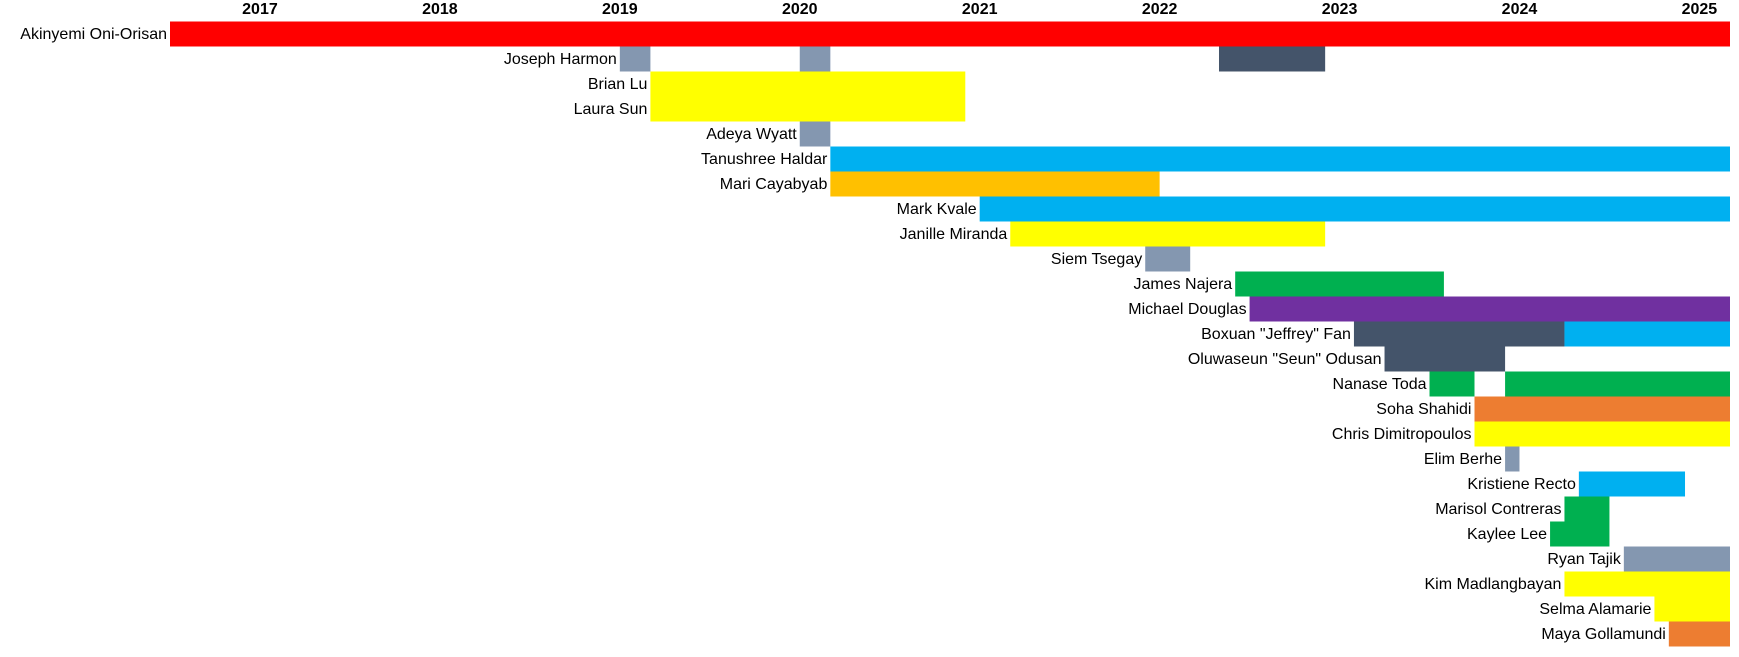 This screenshot has height=657, width=1739. Describe the element at coordinates (1507, 534) in the screenshot. I see `person-name: Kaylee Lee` at that location.